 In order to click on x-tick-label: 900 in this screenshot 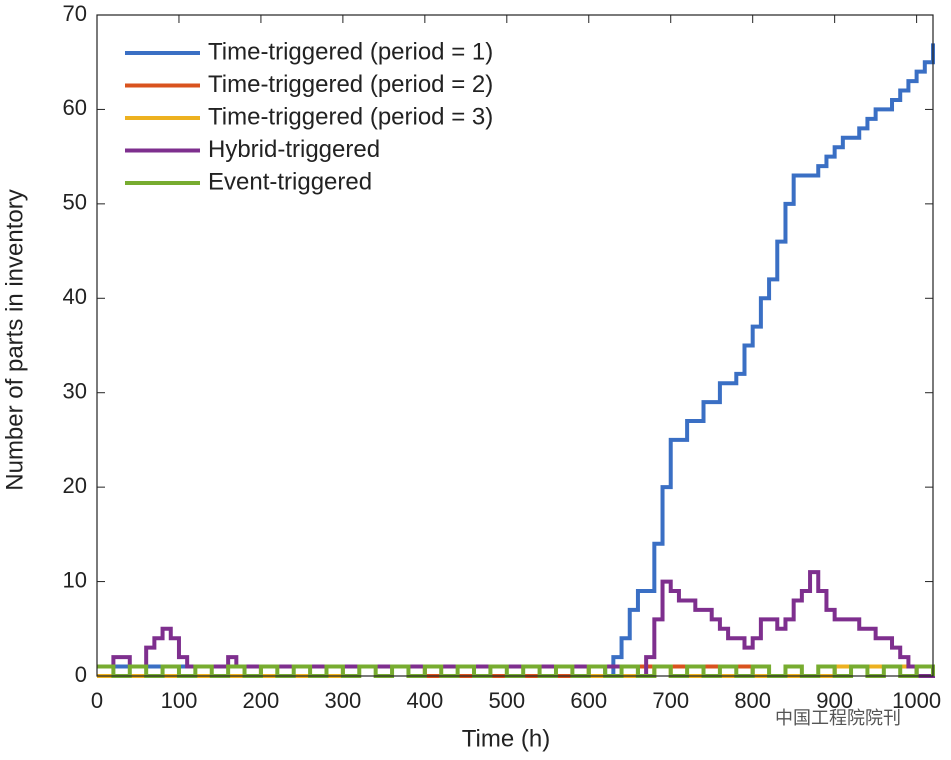, I will do `click(834, 700)`.